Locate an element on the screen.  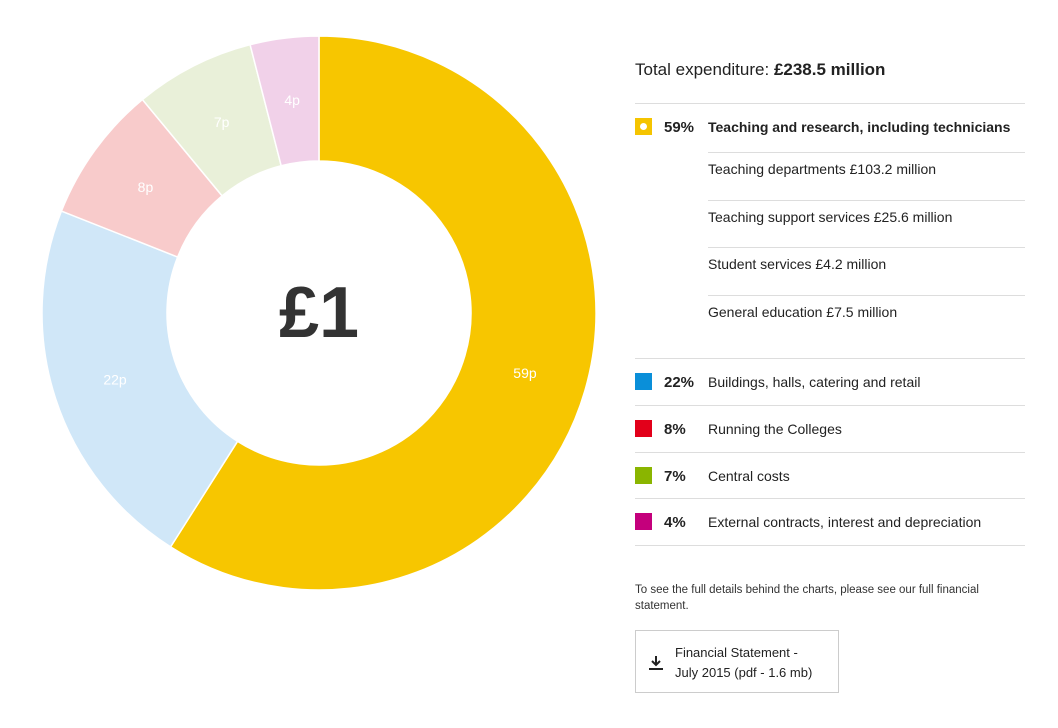
detail-text: Teaching departments £103.2 million is located at coordinates (822, 169).